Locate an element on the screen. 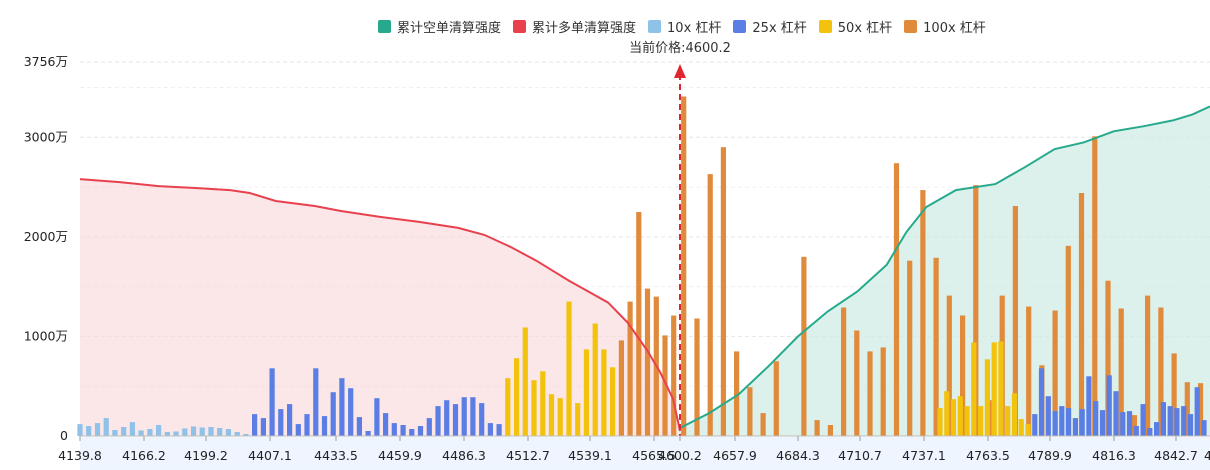 The width and height of the screenshot is (1210, 470). legend-item-50x: 50x 杠杆 is located at coordinates (855, 26).